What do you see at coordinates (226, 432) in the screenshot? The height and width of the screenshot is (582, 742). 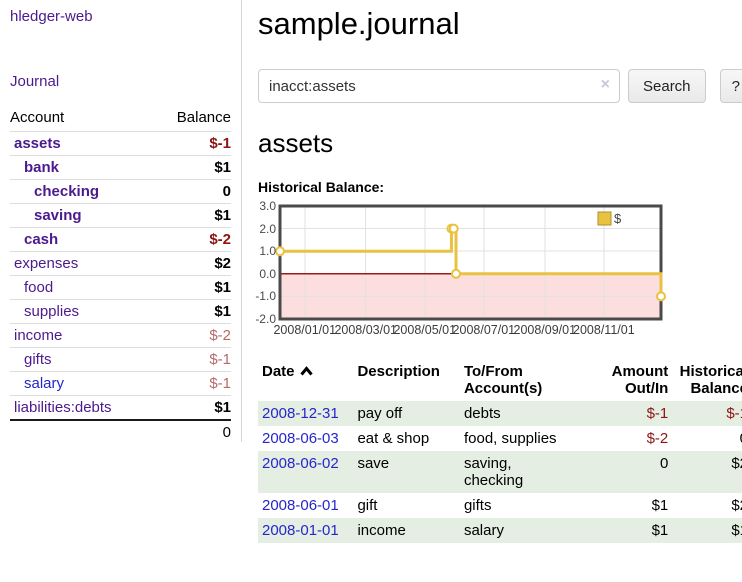 I see `accounts-total-balance: 0` at bounding box center [226, 432].